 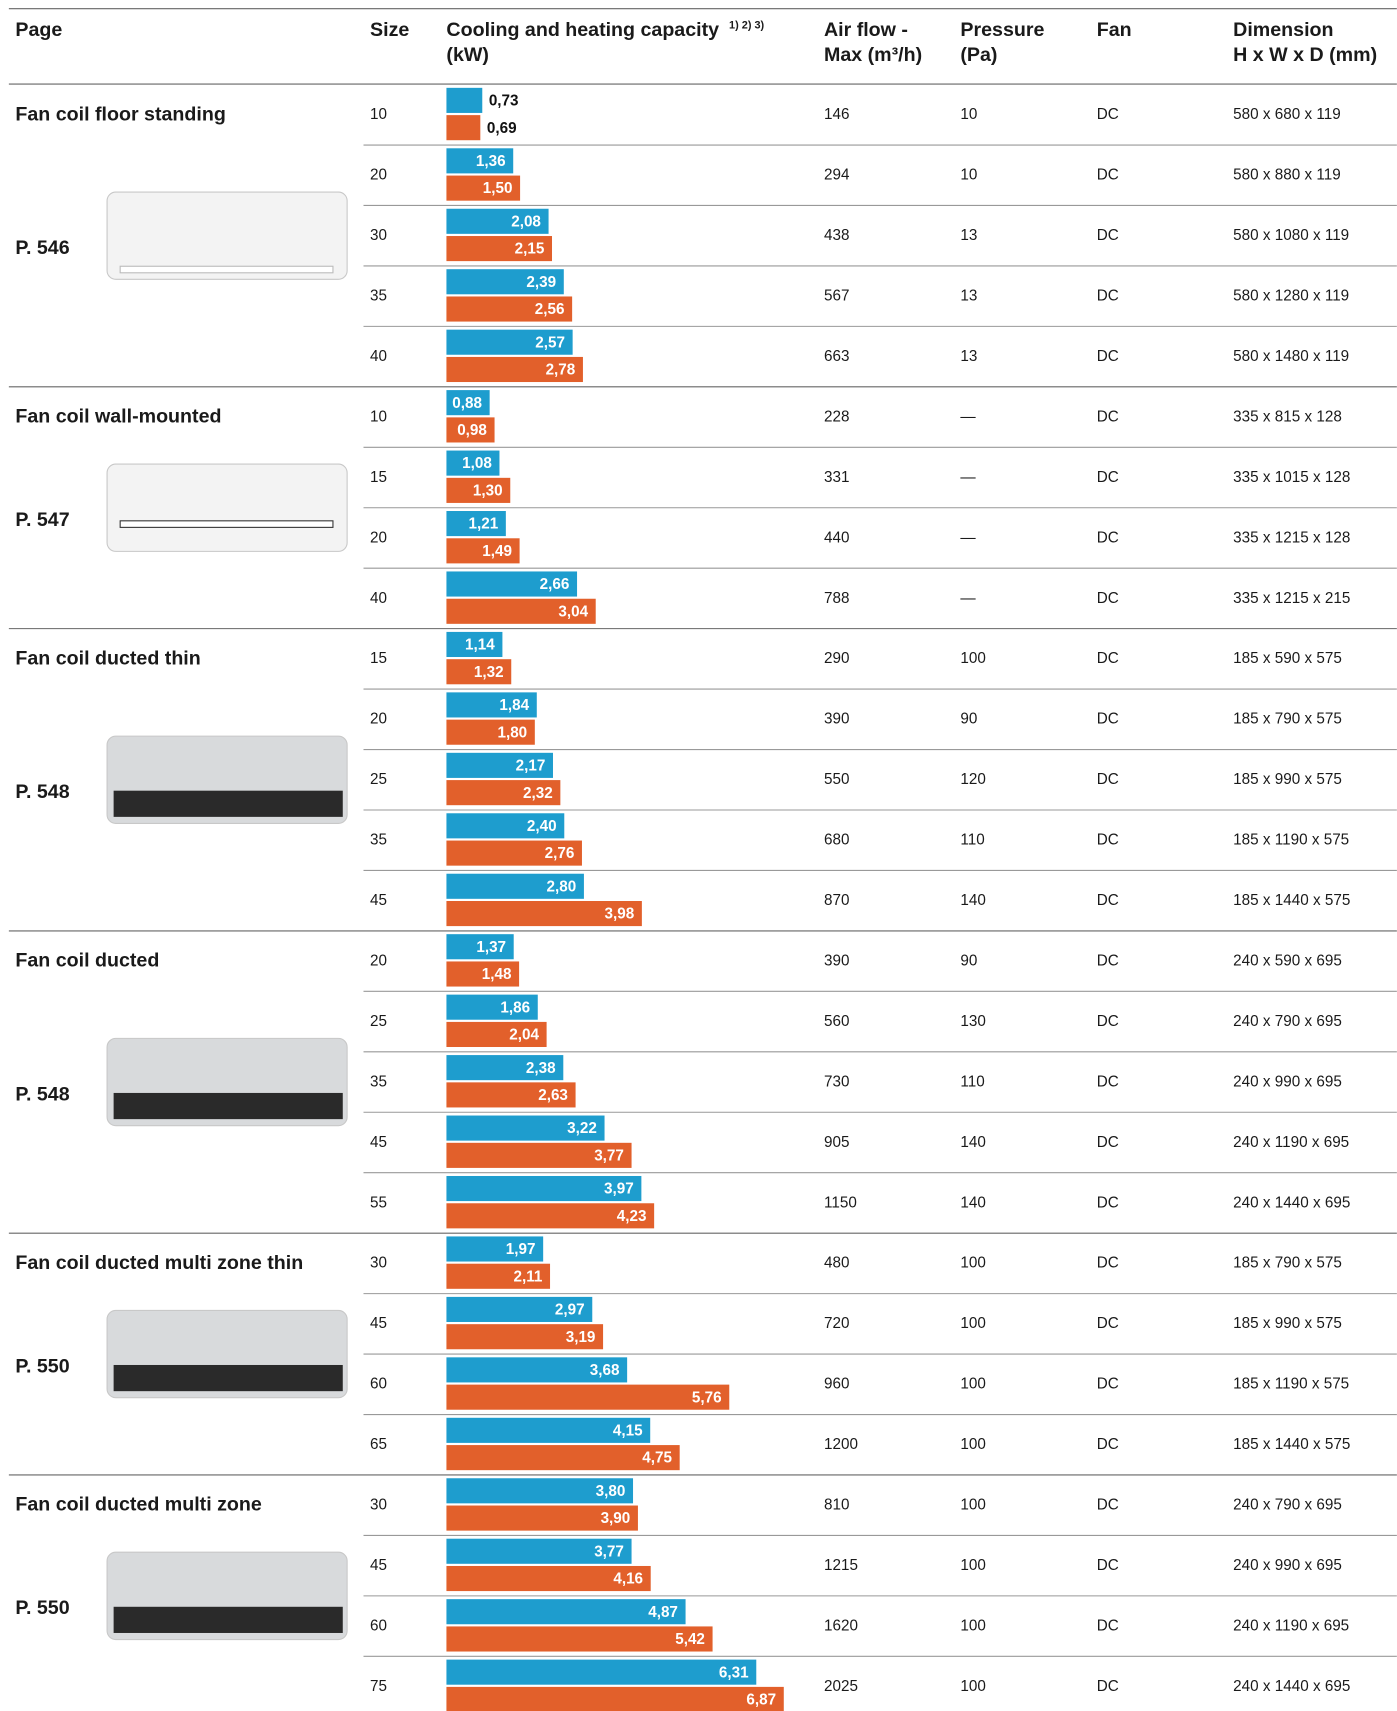 I want to click on cooling-label: 2,57, so click(x=550, y=342).